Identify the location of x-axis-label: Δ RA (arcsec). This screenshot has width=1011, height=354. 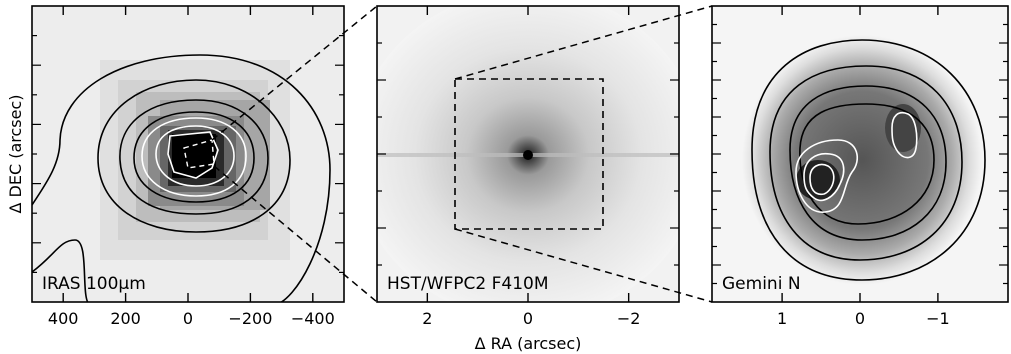
(528, 343).